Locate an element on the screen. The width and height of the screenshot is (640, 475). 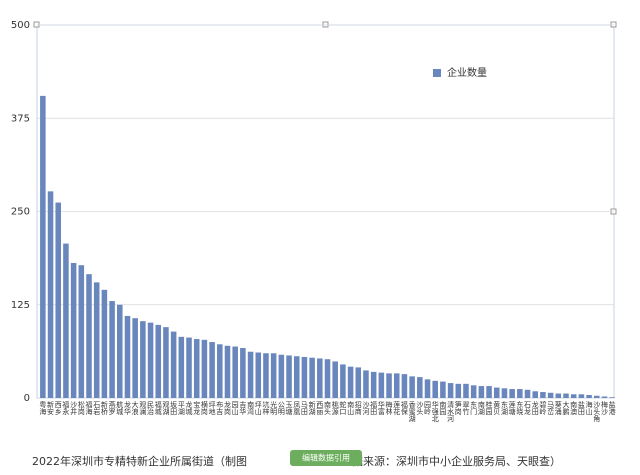
chart-subtitle: 据来源：深圳市中小企业服务局、天眼查） is located at coordinates (456, 461).